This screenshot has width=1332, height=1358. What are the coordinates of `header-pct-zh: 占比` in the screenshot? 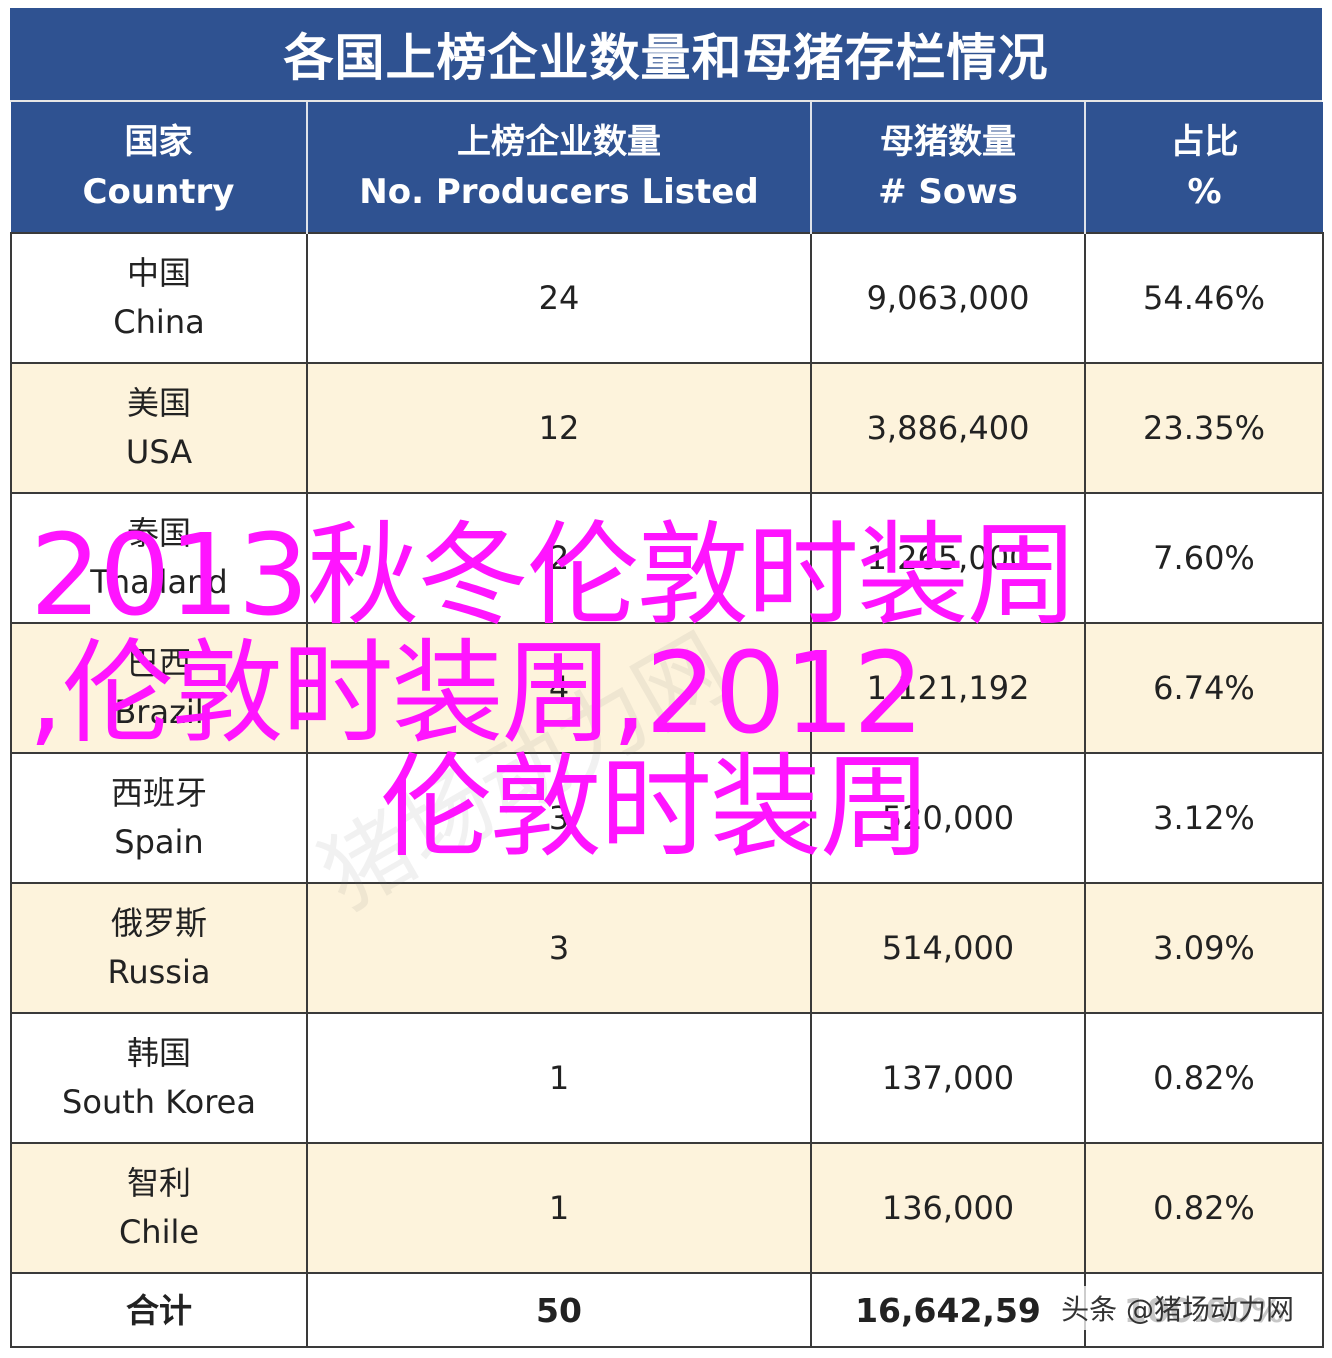 It's located at (1204, 142).